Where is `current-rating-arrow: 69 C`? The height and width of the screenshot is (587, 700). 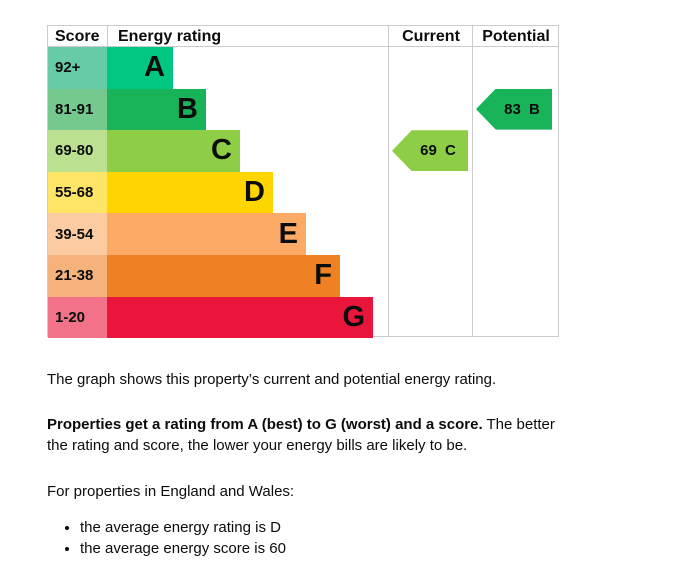 current-rating-arrow: 69 C is located at coordinates (430, 151).